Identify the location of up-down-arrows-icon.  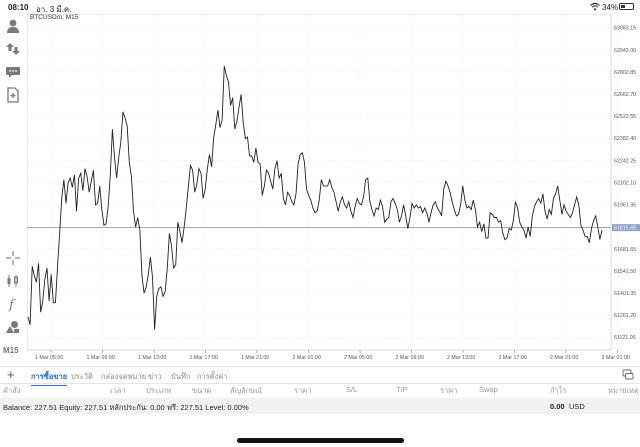
(13, 49).